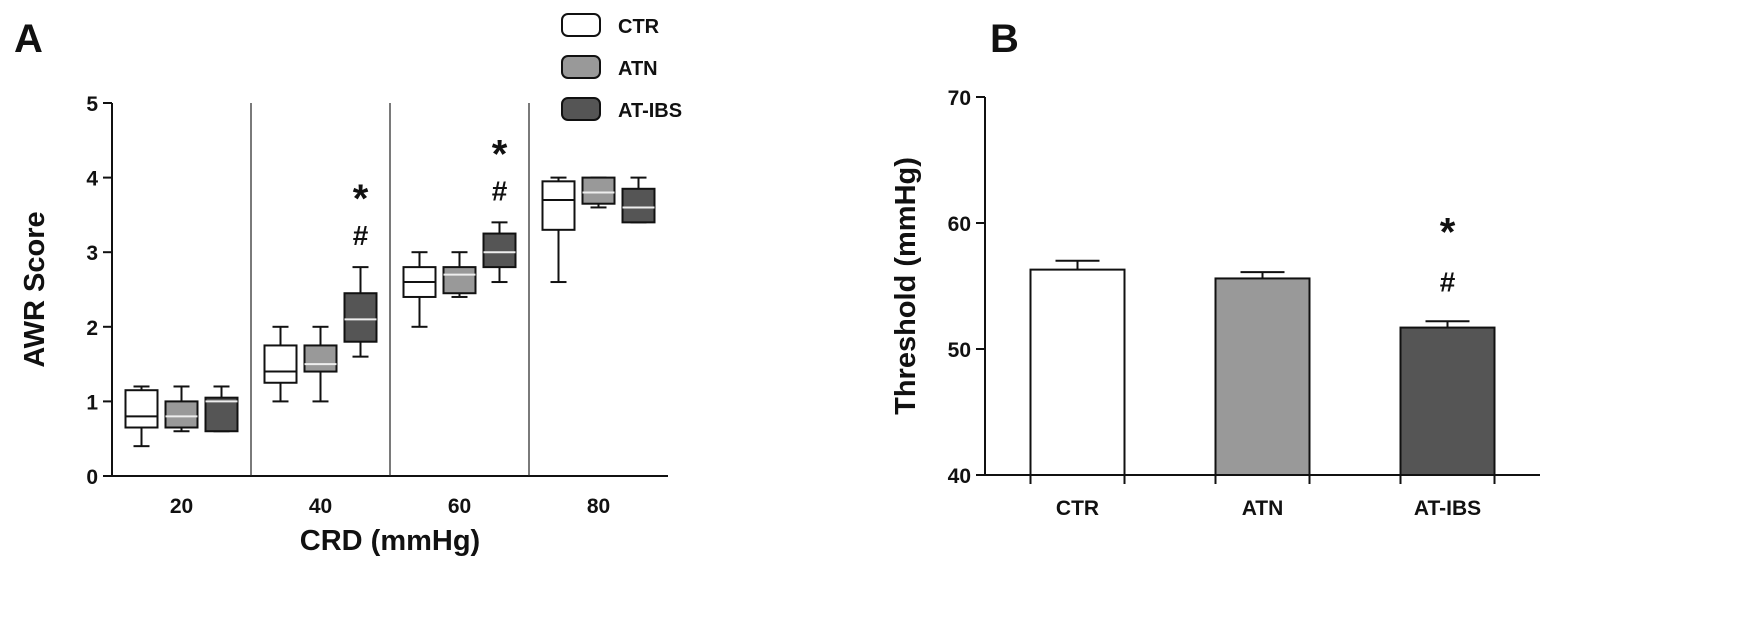 Image resolution: width=1742 pixels, height=633 pixels. Describe the element at coordinates (1077, 372) in the screenshot. I see `bar-ctr` at that location.